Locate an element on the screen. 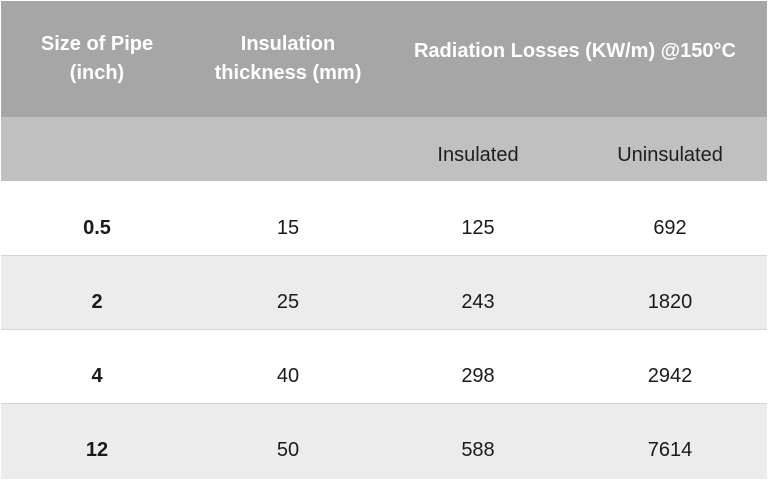 The width and height of the screenshot is (768, 497). cell-uninsulated: 2942 is located at coordinates (670, 376).